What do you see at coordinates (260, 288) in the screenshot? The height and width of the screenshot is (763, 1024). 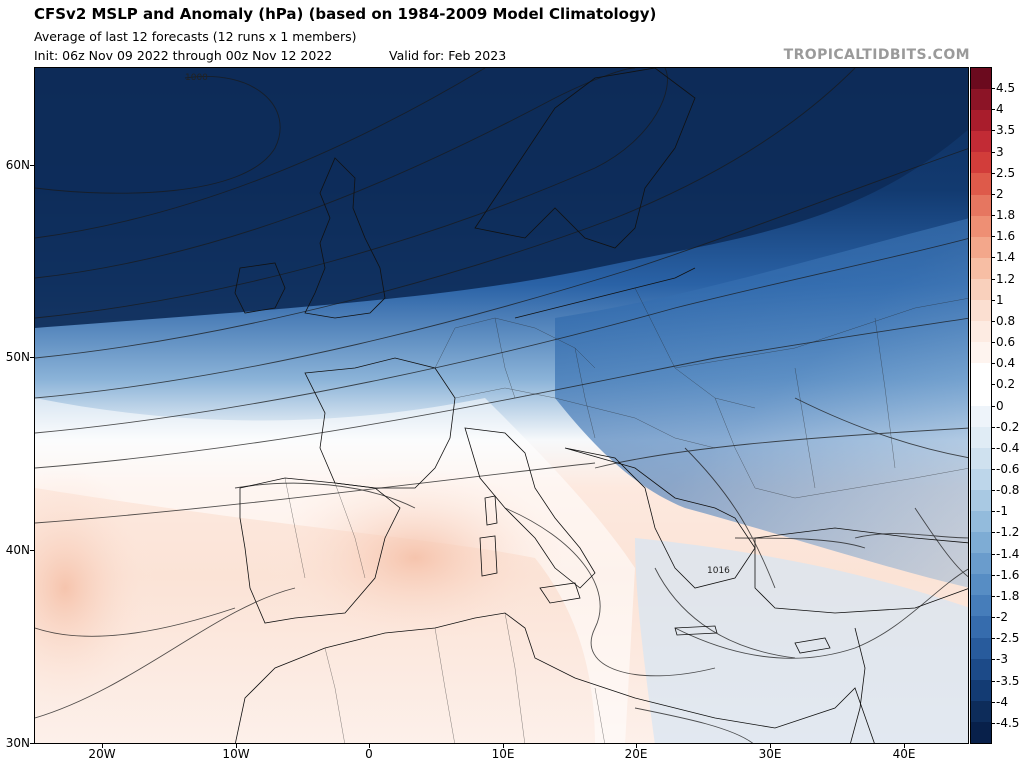 I see `ireland-outline` at bounding box center [260, 288].